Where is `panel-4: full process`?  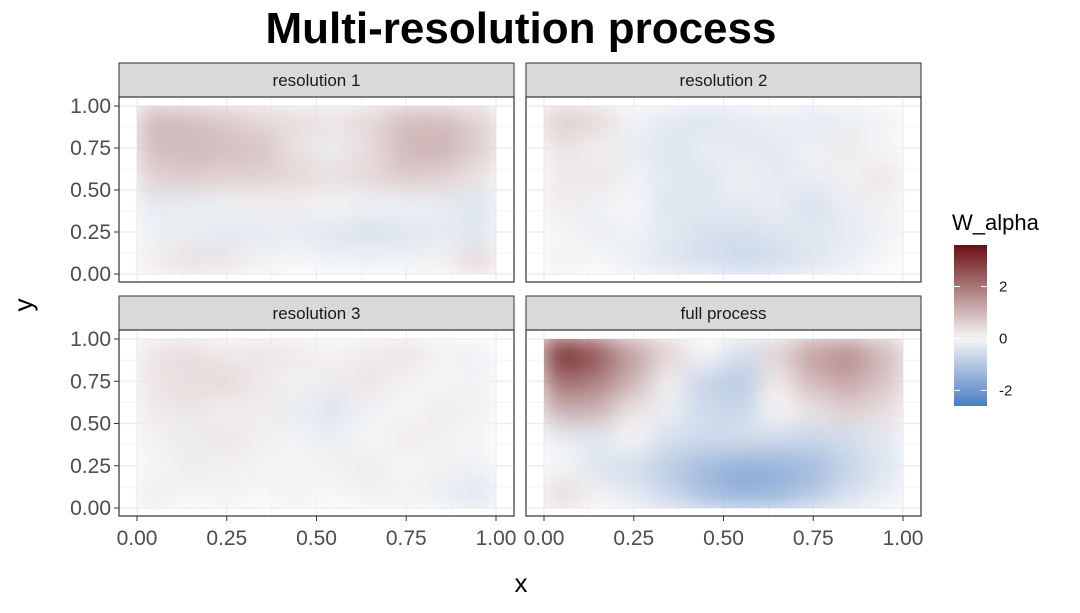 panel-4: full process is located at coordinates (723, 406).